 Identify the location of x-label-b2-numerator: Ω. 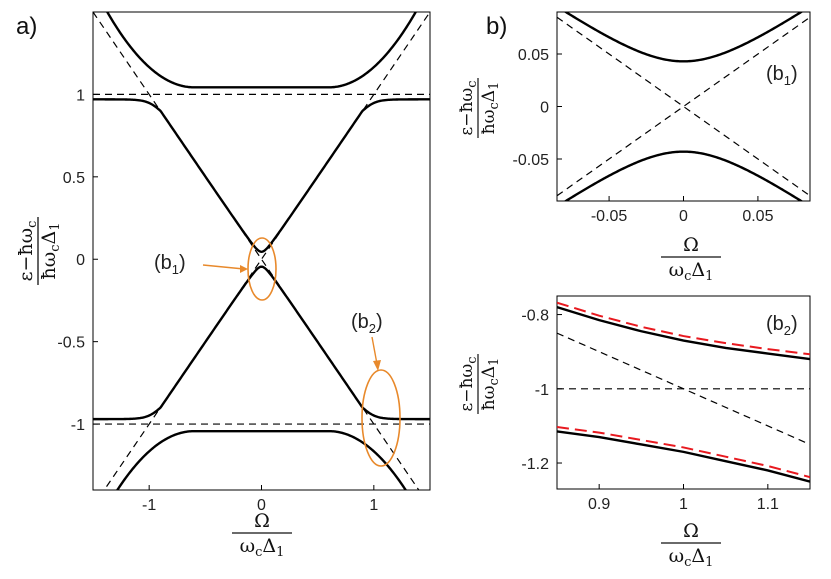
(691, 531).